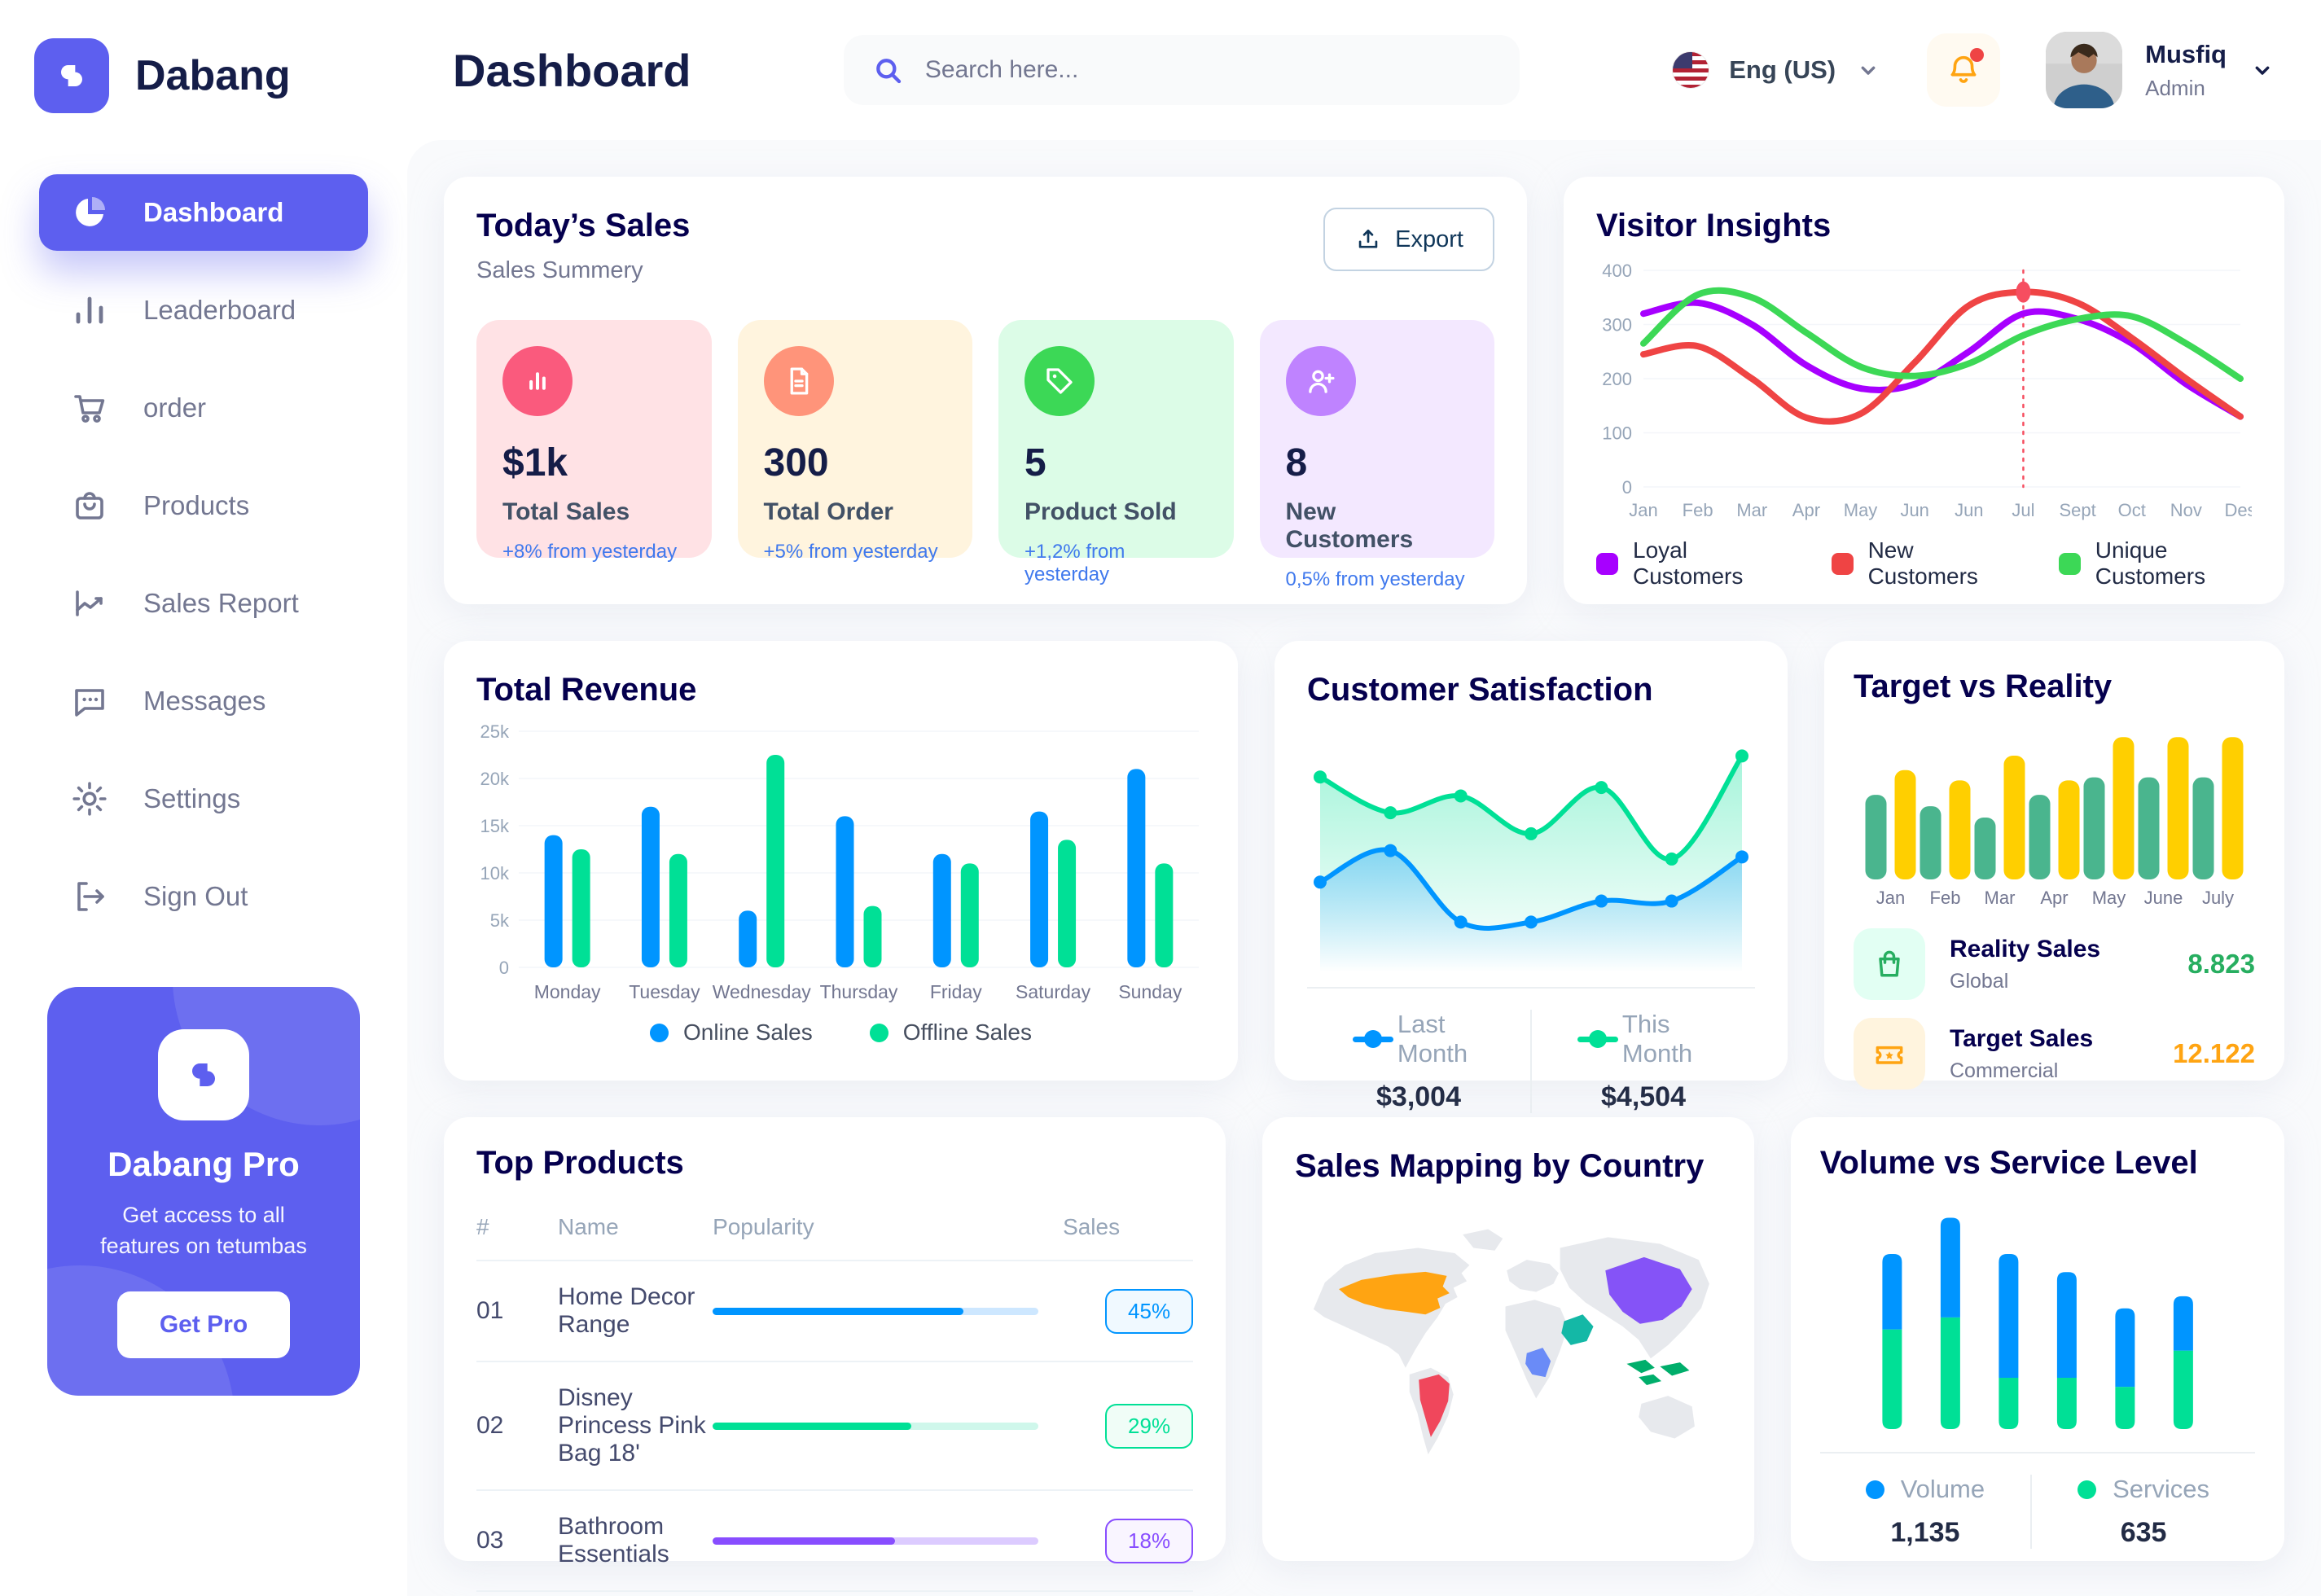 The image size is (2321, 1596). Describe the element at coordinates (2161, 1489) in the screenshot. I see `legend-label: Services` at that location.